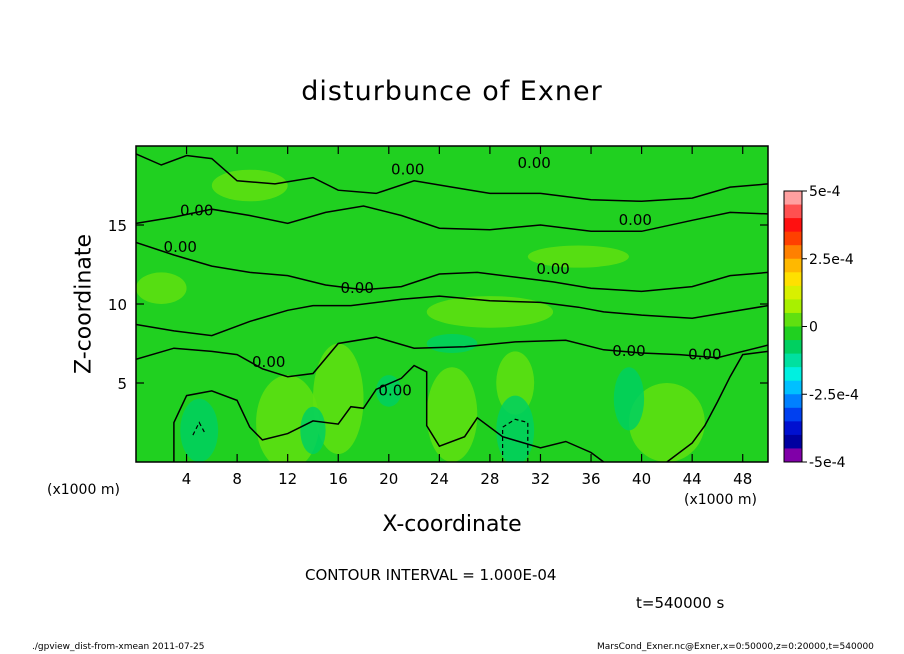 This screenshot has height=654, width=904. I want to click on contour-interval-text: CONTOUR INTERVAL = 1.000E-04, so click(431, 575).